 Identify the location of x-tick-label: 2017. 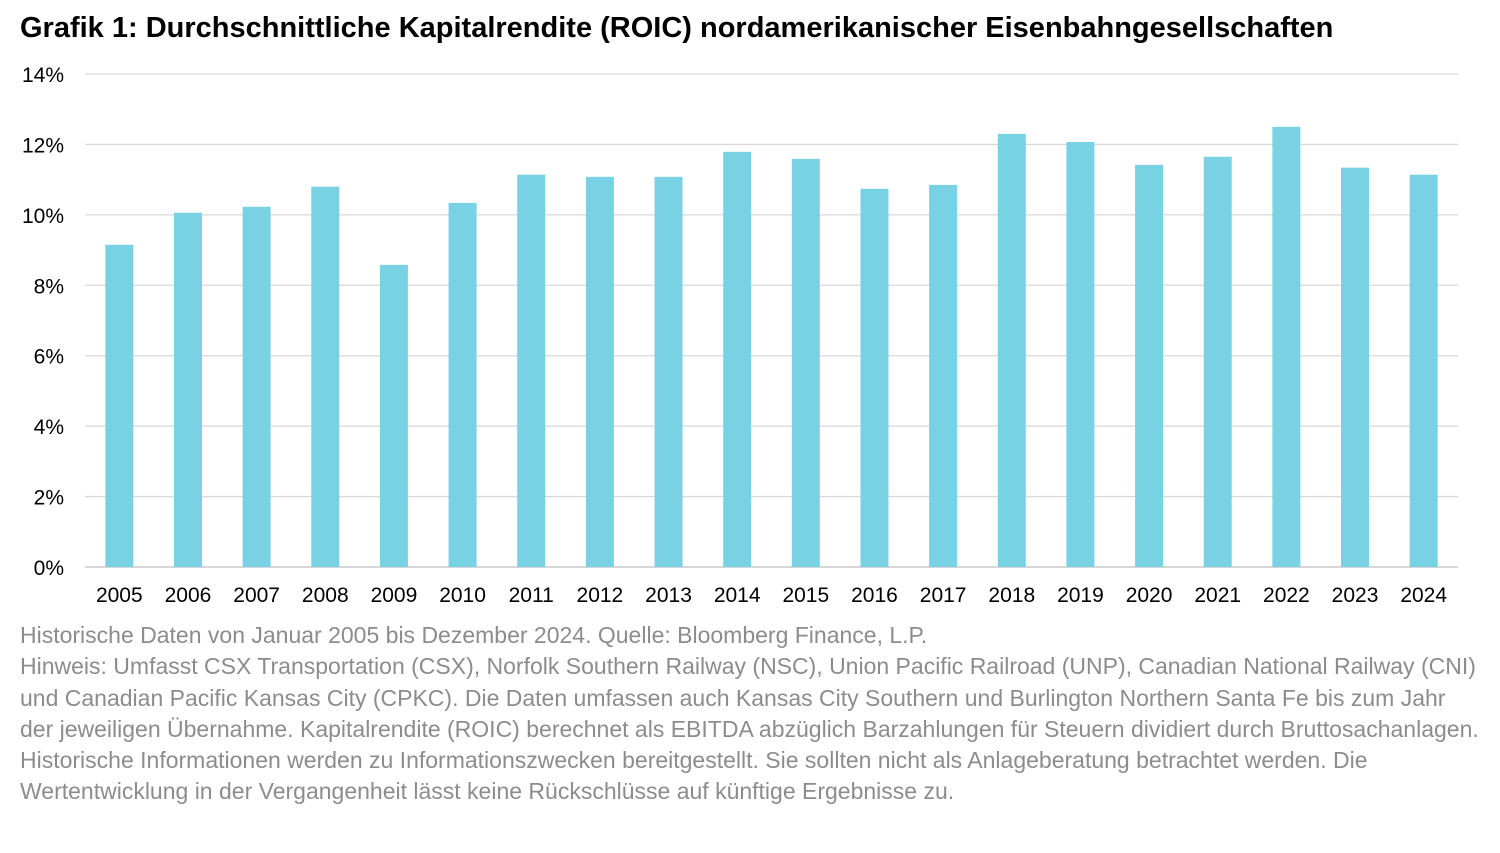
(943, 595).